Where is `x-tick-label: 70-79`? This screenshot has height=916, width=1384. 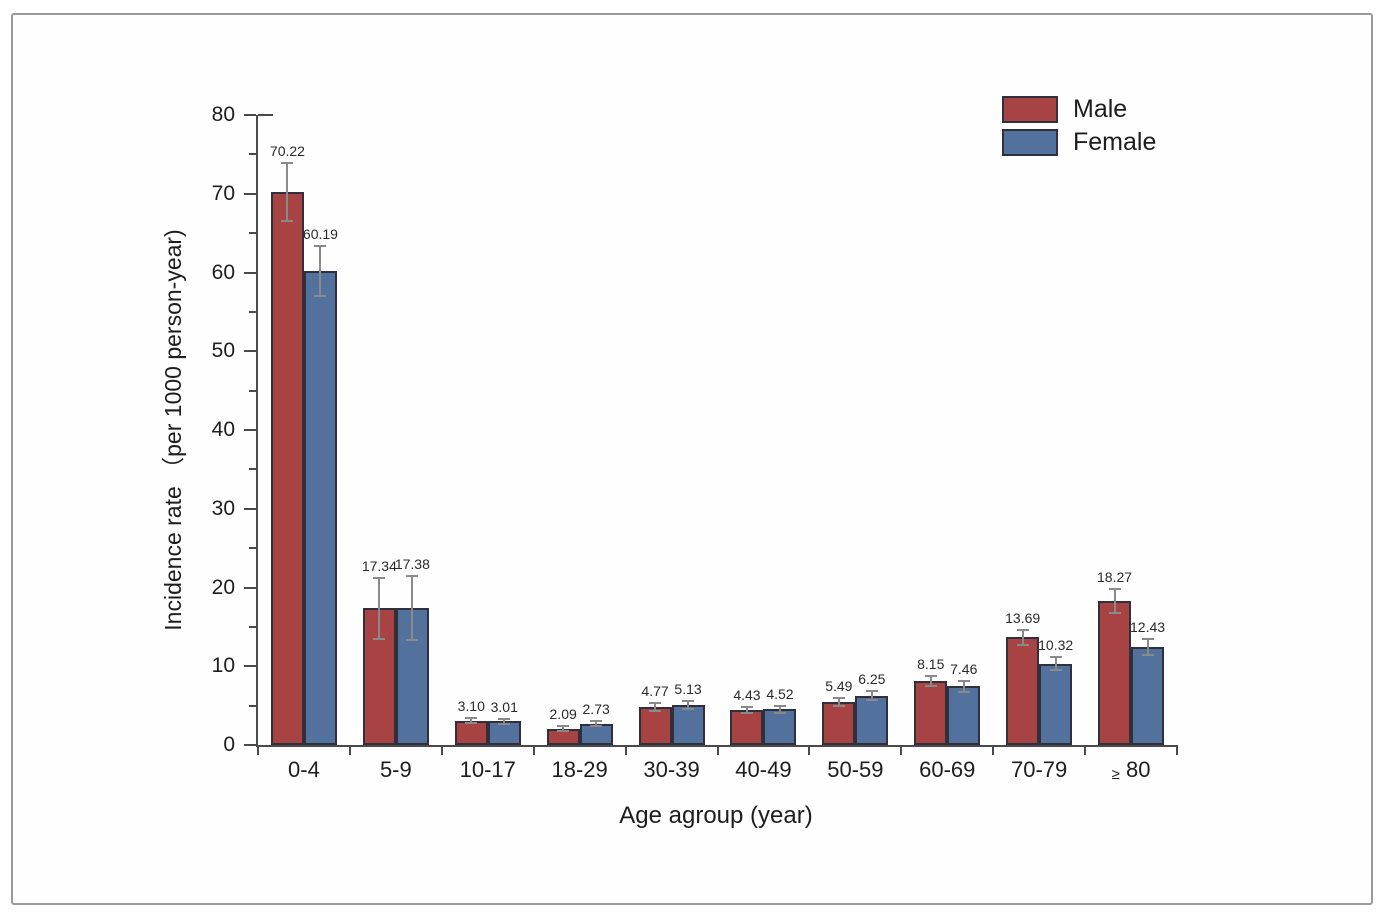
x-tick-label: 70-79 is located at coordinates (1039, 769).